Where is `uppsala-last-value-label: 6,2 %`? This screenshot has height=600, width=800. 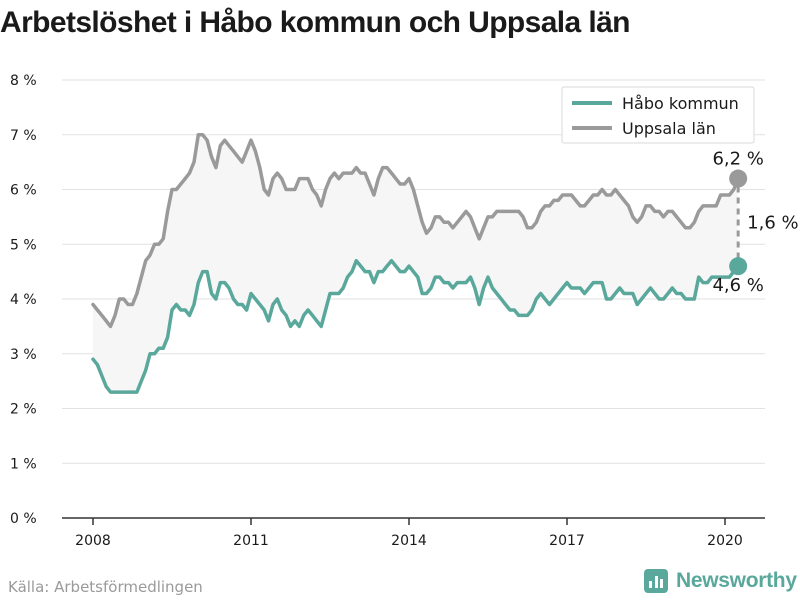 uppsala-last-value-label: 6,2 % is located at coordinates (737, 159).